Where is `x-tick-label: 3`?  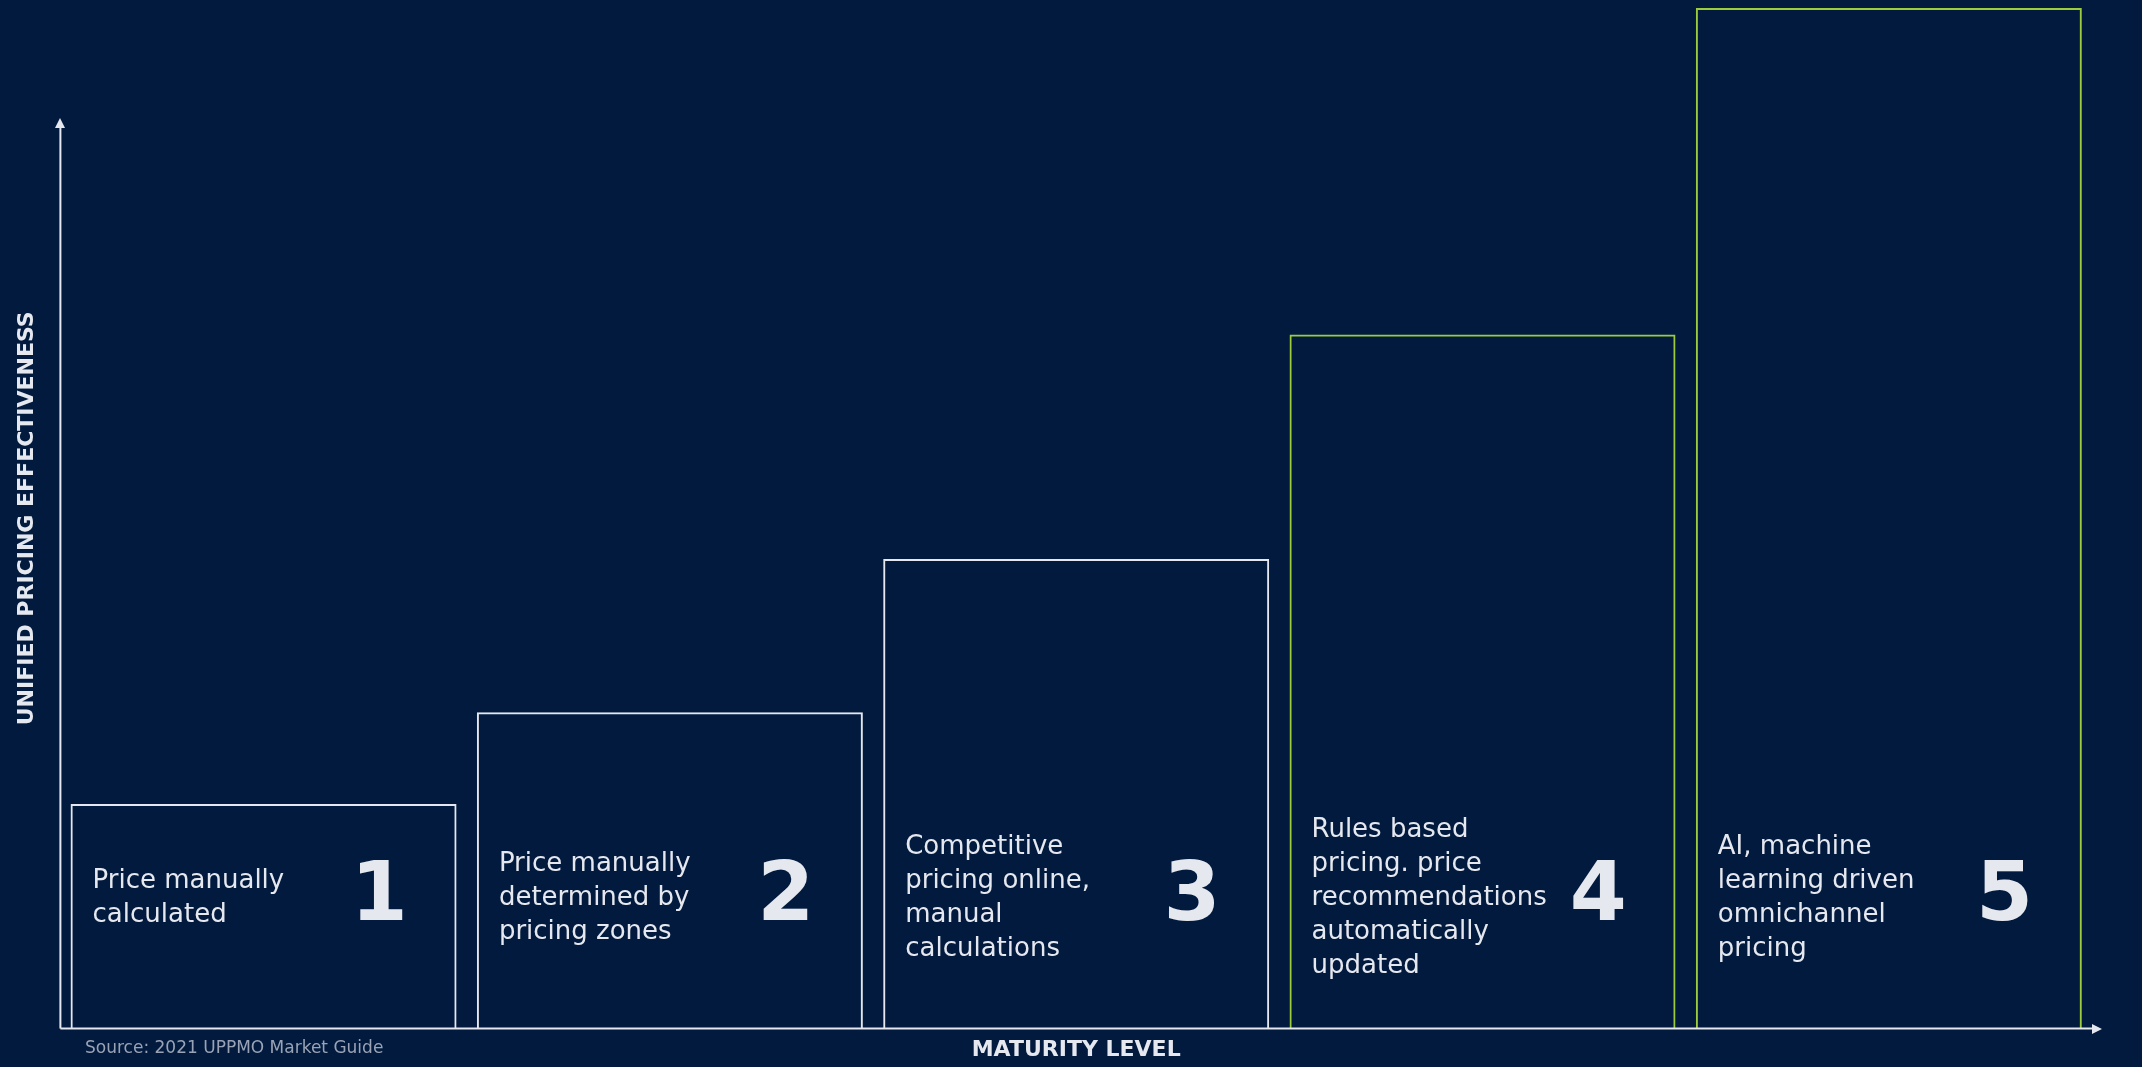 x-tick-label: 3 is located at coordinates (1192, 891).